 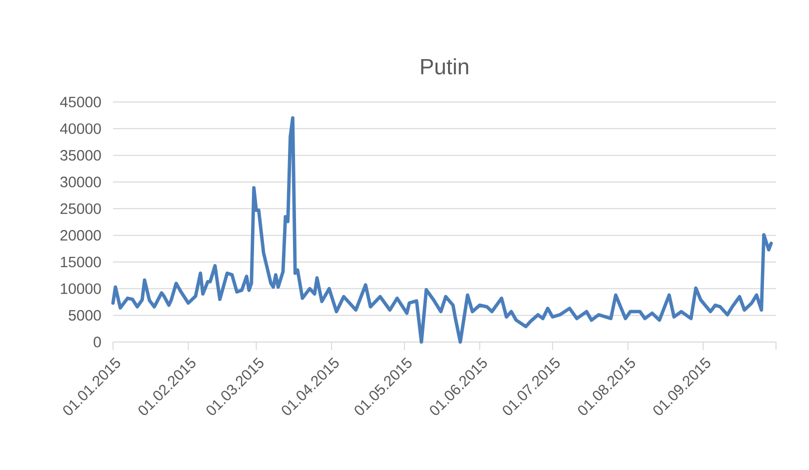 What do you see at coordinates (80, 235) in the screenshot?
I see `y-tick-label: 20000` at bounding box center [80, 235].